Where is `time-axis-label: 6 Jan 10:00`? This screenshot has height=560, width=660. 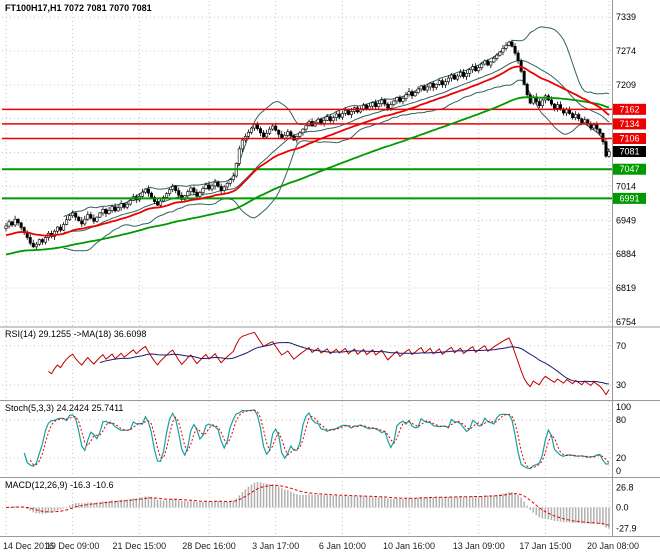
time-axis-label: 6 Jan 10:00 is located at coordinates (342, 546).